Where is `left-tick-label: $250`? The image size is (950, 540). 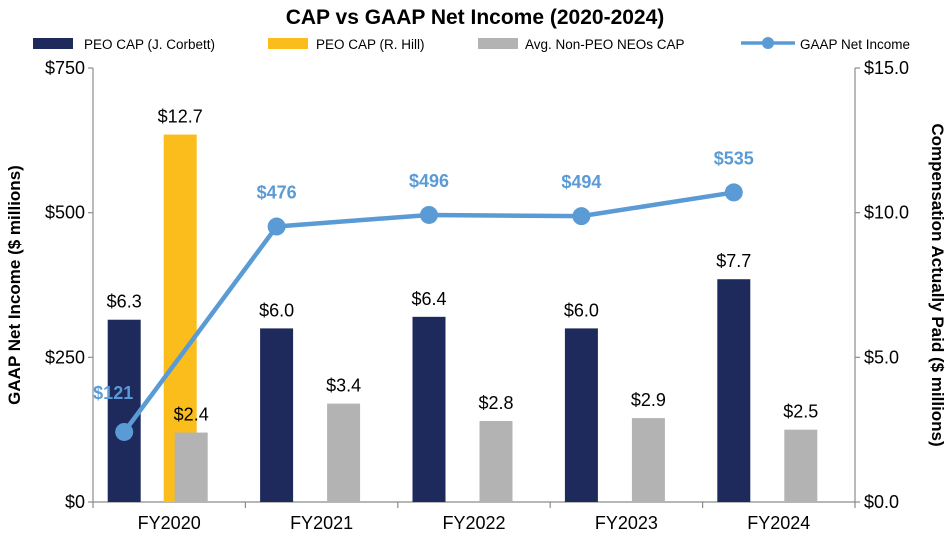
left-tick-label: $250 is located at coordinates (65, 357).